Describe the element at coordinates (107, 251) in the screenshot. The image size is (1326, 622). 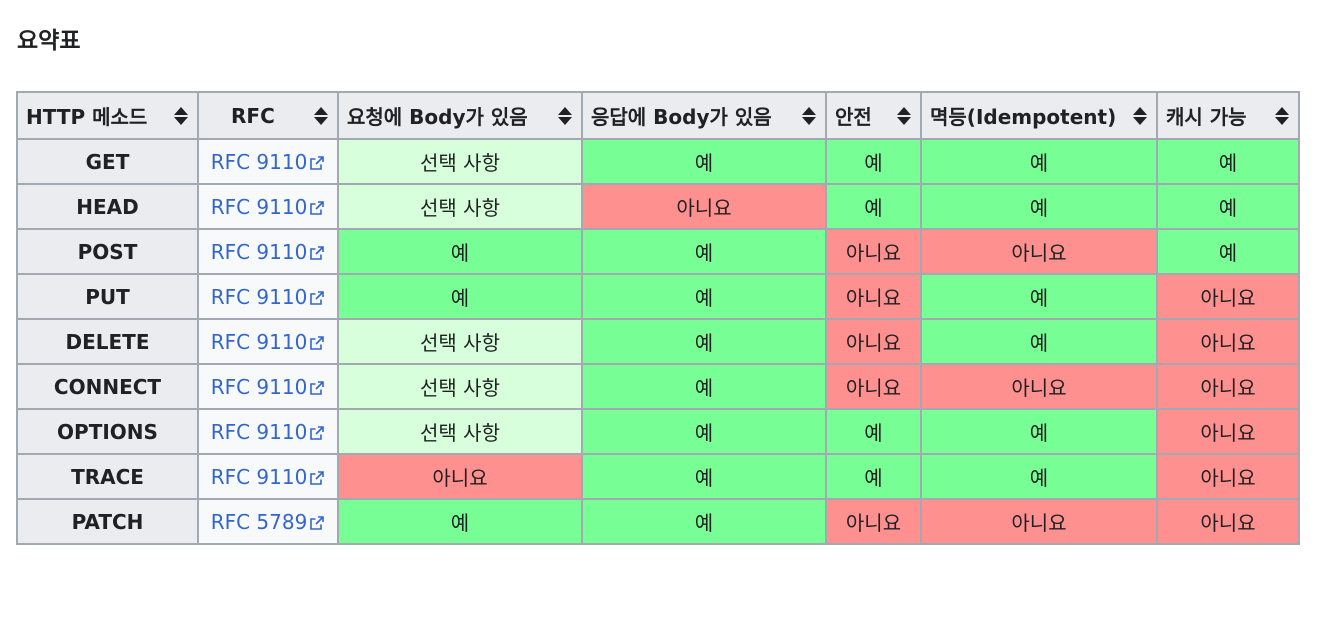
I see `method-cell: POST` at that location.